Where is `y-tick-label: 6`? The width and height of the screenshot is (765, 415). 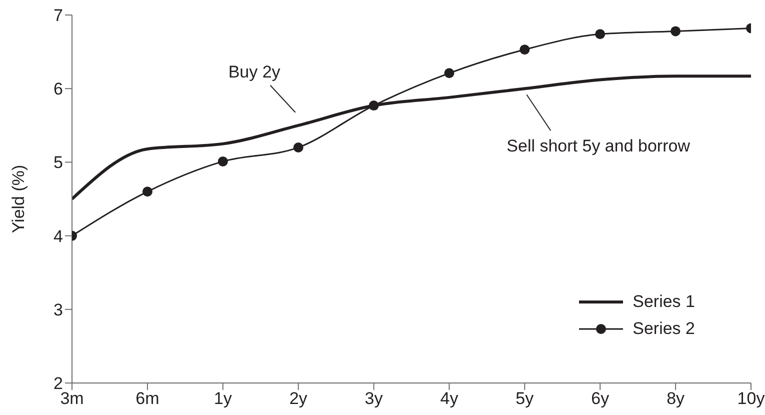 y-tick-label: 6 is located at coordinates (58, 89).